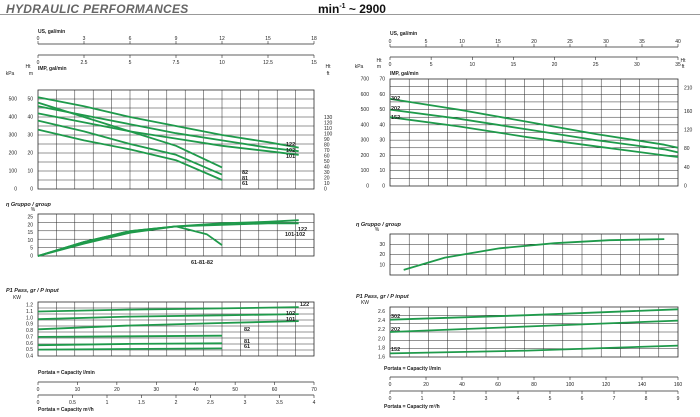  I want to click on left-ft-tick: 70, so click(327, 151).